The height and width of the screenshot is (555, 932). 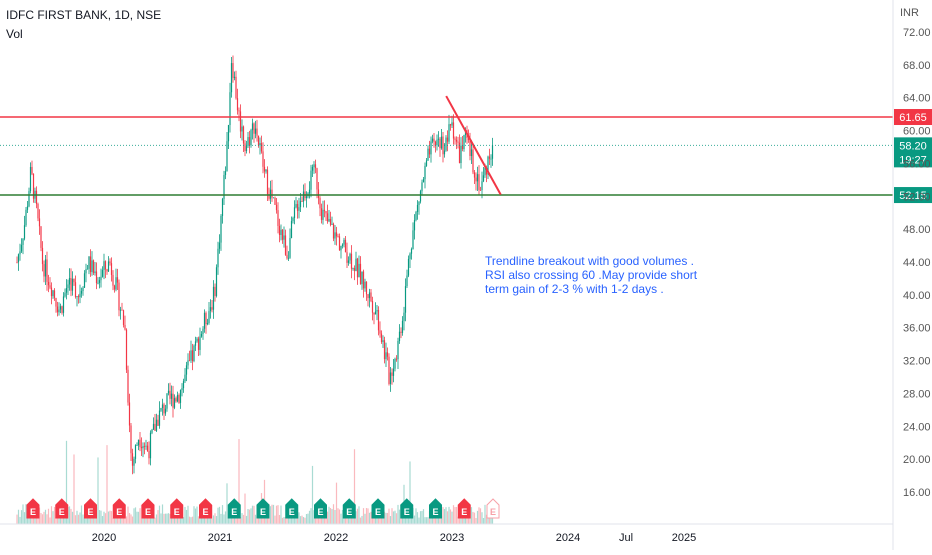 I want to click on price-label: 61.65, so click(x=913, y=118).